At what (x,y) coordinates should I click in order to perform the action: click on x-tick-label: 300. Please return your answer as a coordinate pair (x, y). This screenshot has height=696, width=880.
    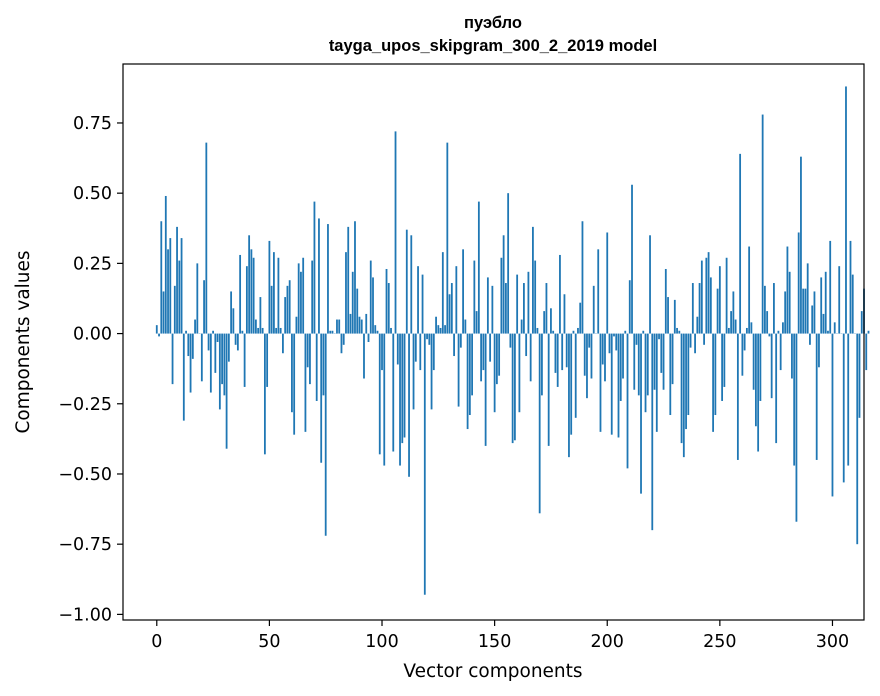
    Looking at the image, I should click on (832, 642).